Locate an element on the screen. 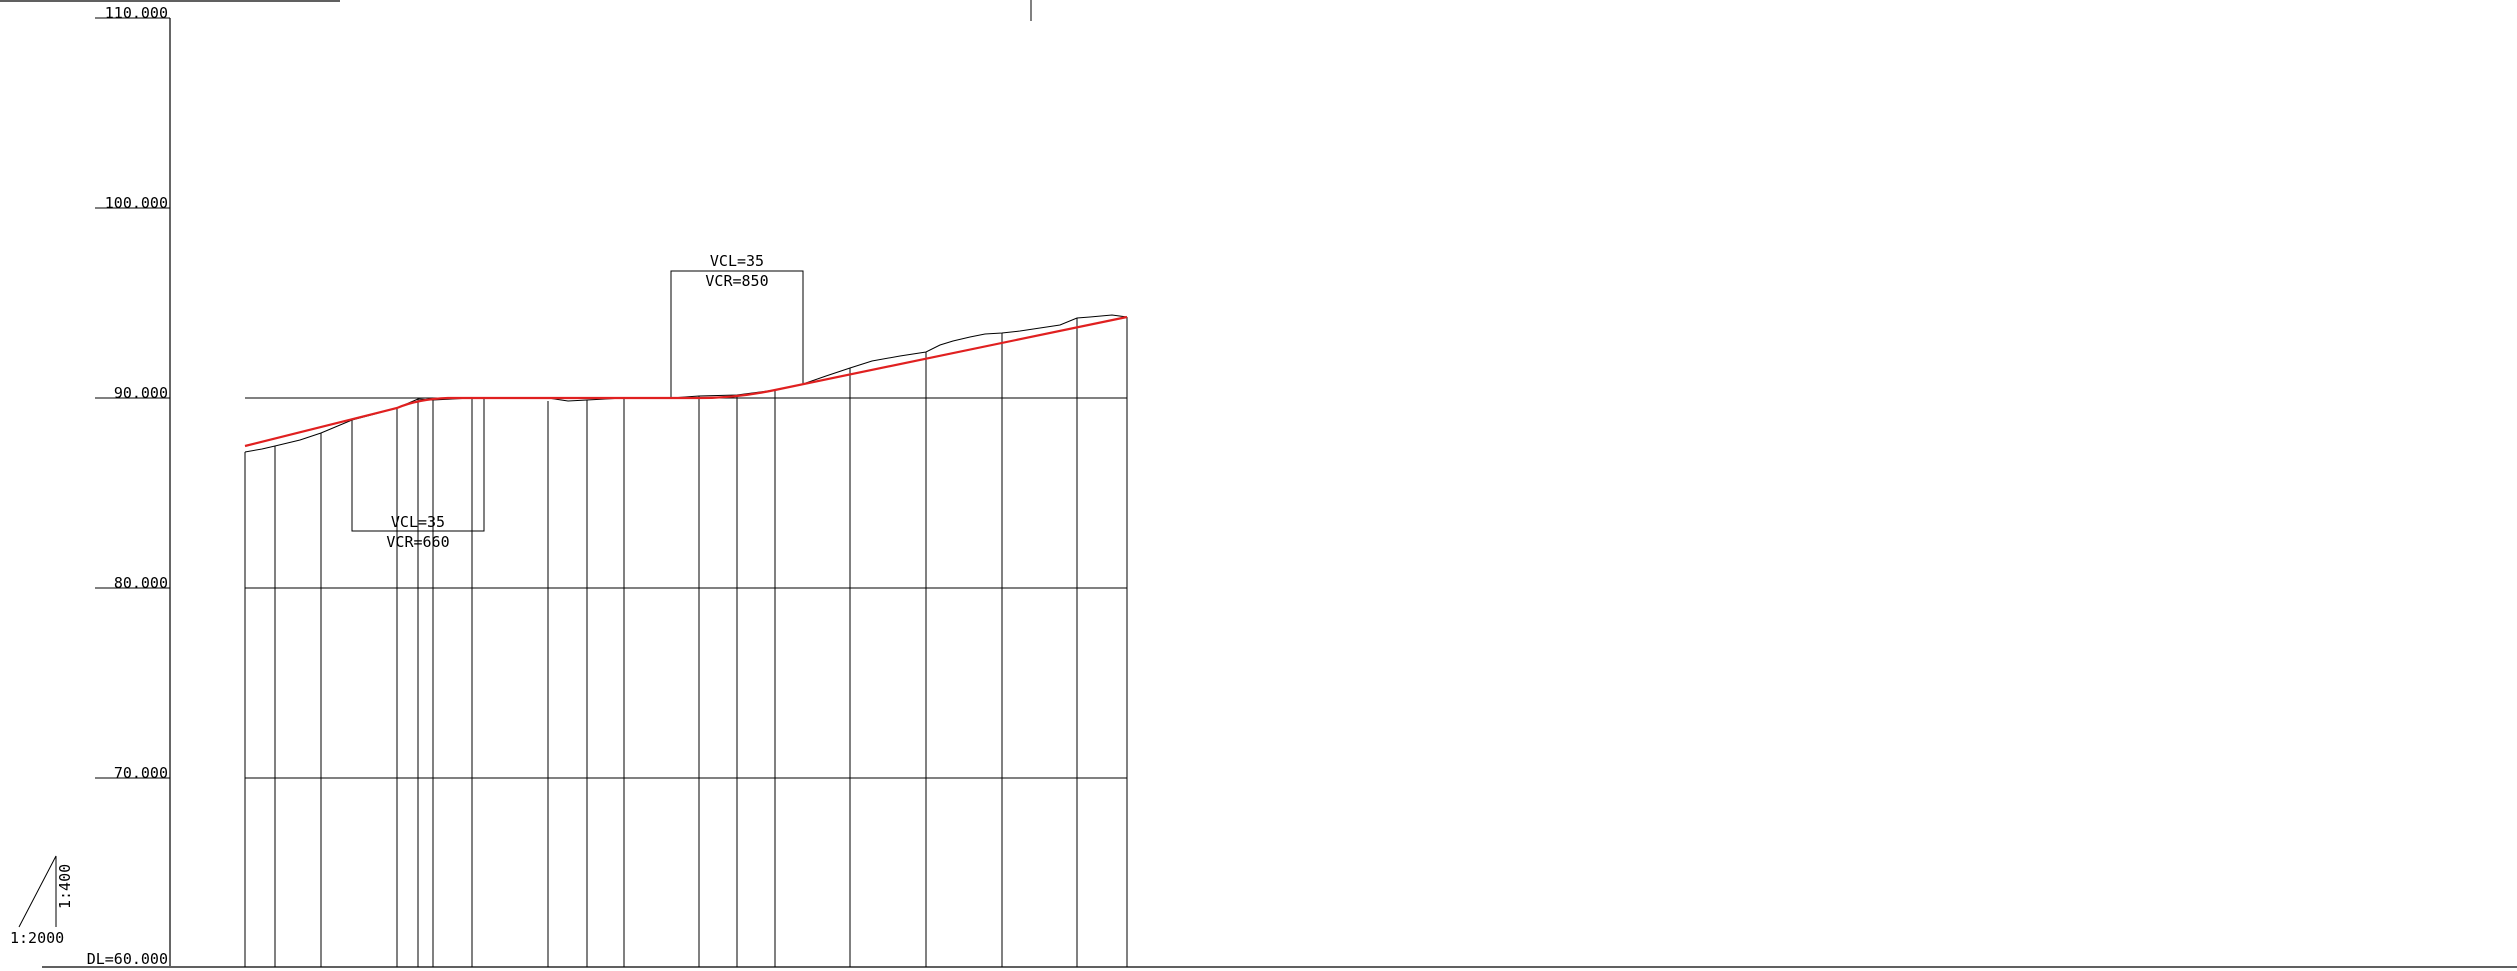 The image size is (2517, 971). datum-label: DL=60.000 is located at coordinates (127, 959).